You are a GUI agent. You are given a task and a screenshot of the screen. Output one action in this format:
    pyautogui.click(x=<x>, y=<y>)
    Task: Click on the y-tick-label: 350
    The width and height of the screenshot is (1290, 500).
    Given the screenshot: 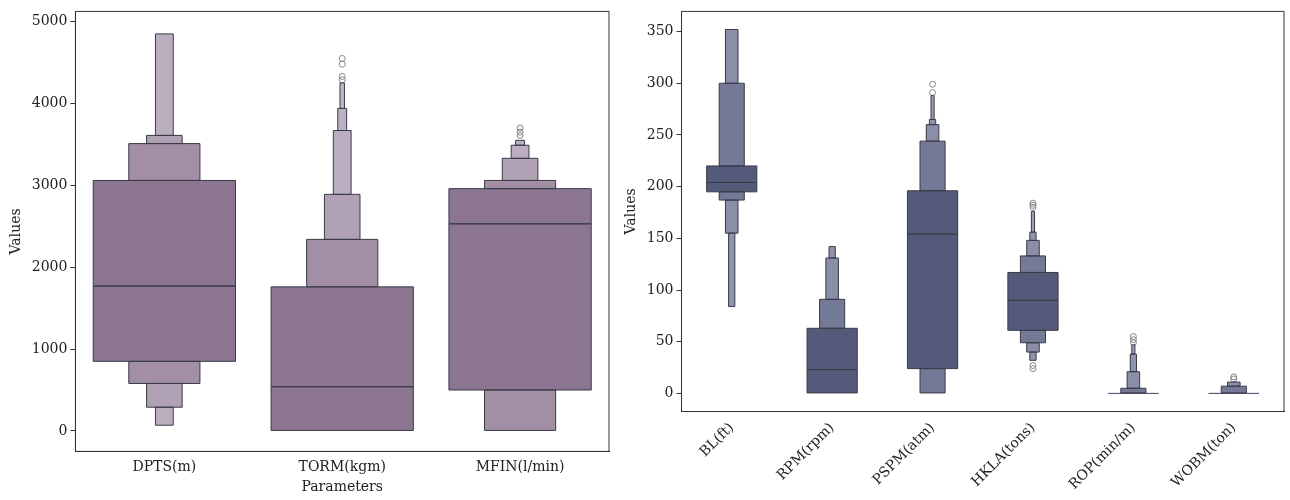 What is the action you would take?
    pyautogui.click(x=660, y=30)
    